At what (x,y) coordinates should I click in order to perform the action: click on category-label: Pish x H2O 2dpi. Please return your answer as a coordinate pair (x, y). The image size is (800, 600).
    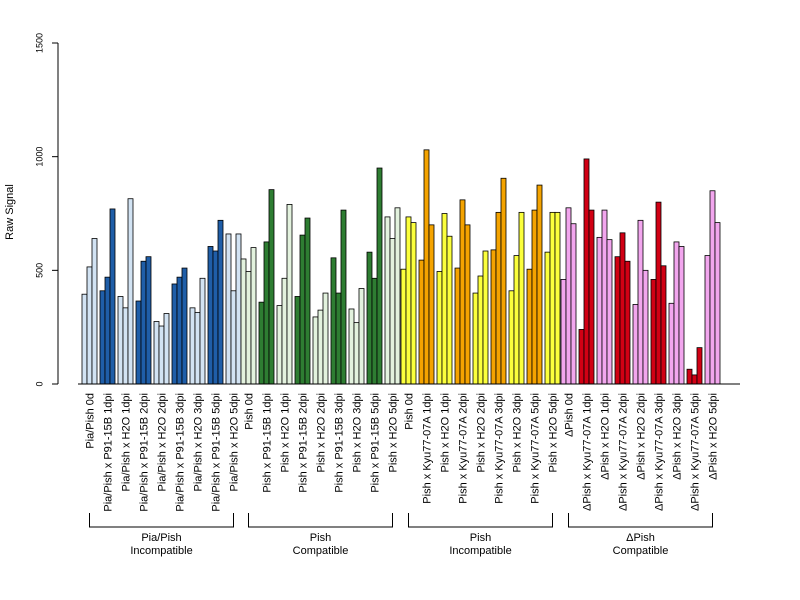
    Looking at the image, I should click on (482, 432).